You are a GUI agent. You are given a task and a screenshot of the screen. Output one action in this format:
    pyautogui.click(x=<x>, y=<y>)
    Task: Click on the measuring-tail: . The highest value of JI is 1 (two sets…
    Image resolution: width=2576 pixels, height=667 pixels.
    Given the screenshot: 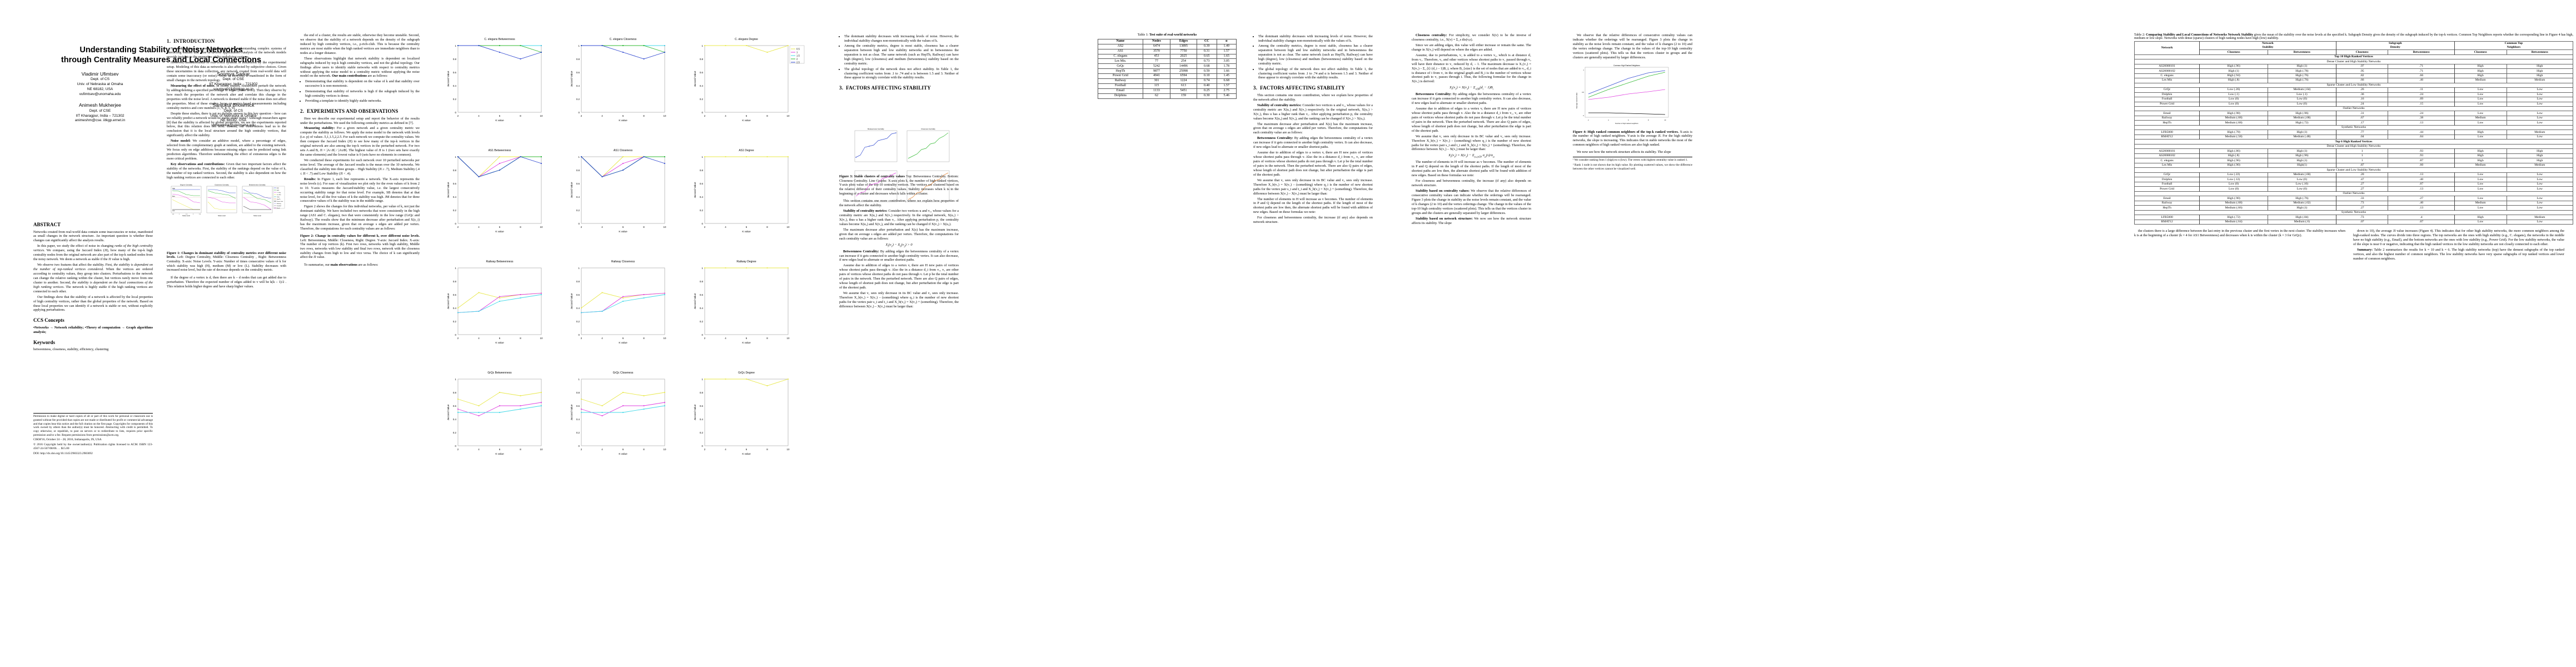 What is the action you would take?
    pyautogui.click(x=360, y=152)
    